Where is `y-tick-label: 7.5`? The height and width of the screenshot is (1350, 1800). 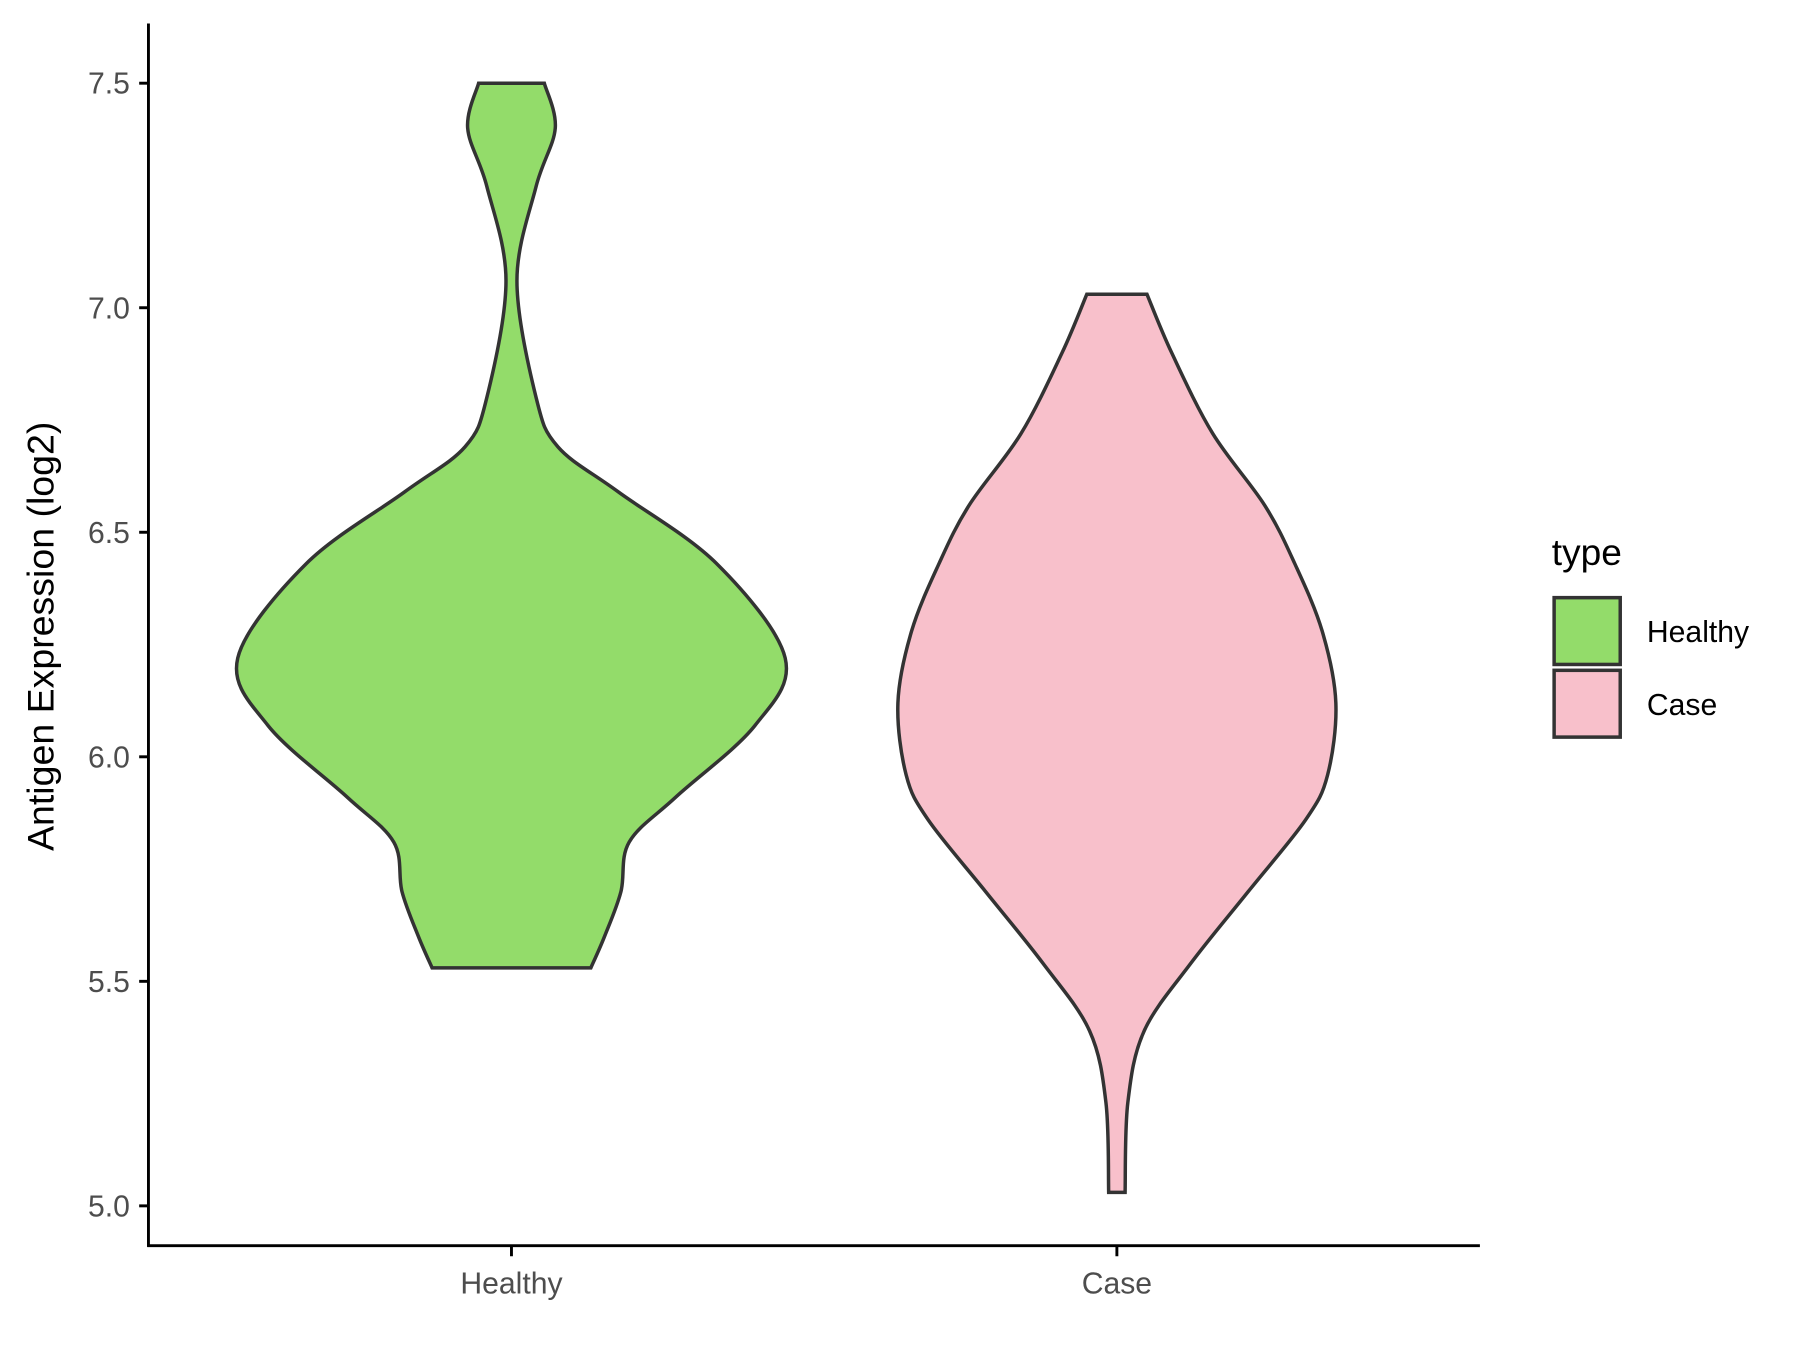 y-tick-label: 7.5 is located at coordinates (109, 84).